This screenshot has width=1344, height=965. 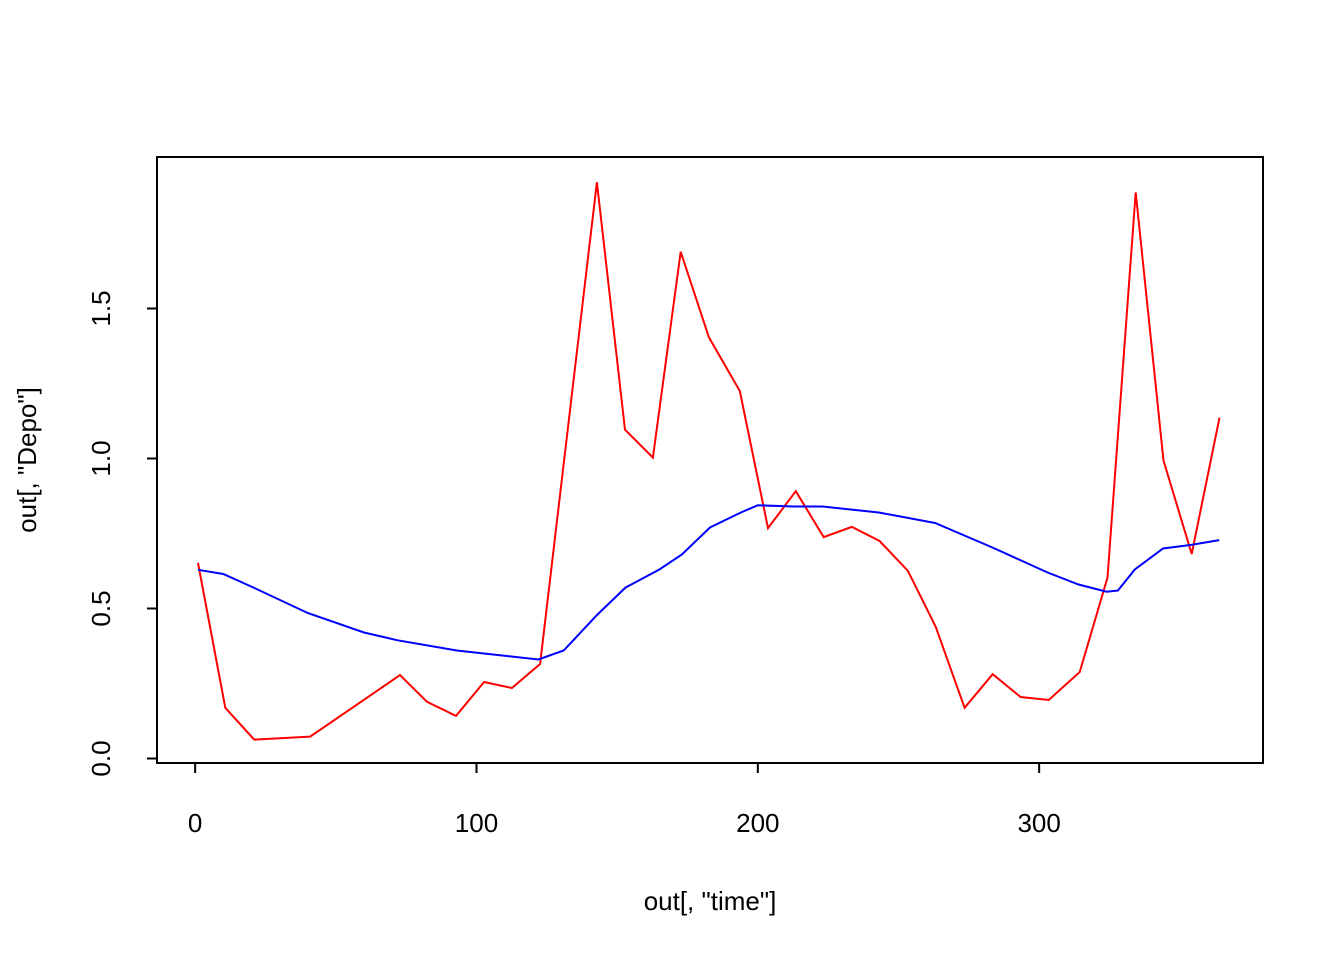 I want to click on y-tick-label: 1.0, so click(x=101, y=458).